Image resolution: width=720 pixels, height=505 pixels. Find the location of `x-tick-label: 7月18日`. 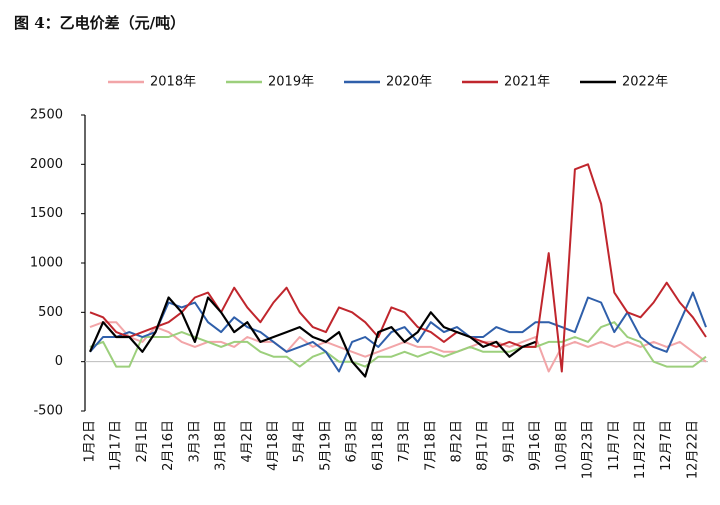

x-tick-label: 7月18日 is located at coordinates (430, 445).